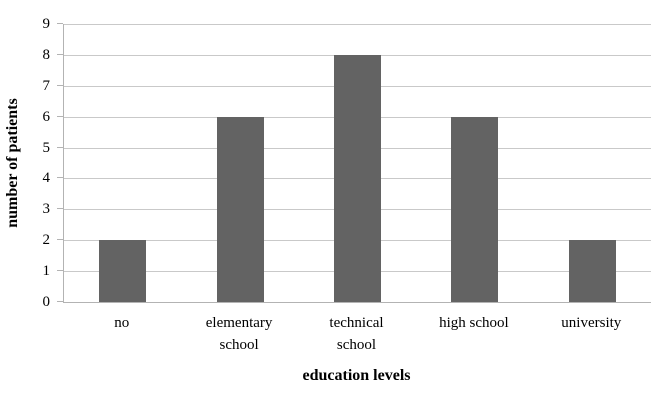  I want to click on x-axis-title: education levels, so click(356, 375).